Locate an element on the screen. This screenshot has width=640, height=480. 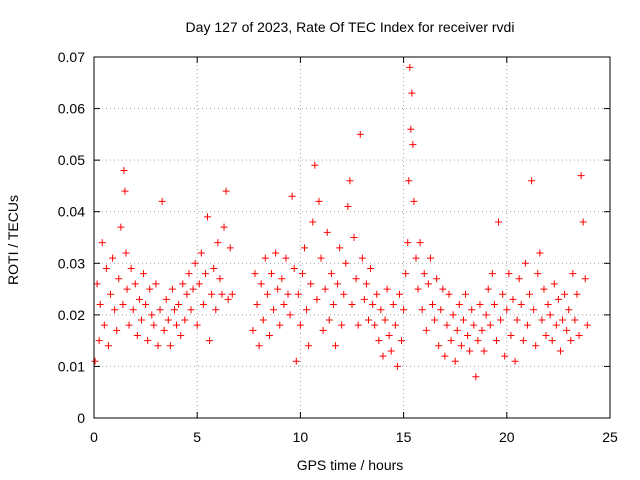
y-tick-label: 0.01 is located at coordinates (71, 366).